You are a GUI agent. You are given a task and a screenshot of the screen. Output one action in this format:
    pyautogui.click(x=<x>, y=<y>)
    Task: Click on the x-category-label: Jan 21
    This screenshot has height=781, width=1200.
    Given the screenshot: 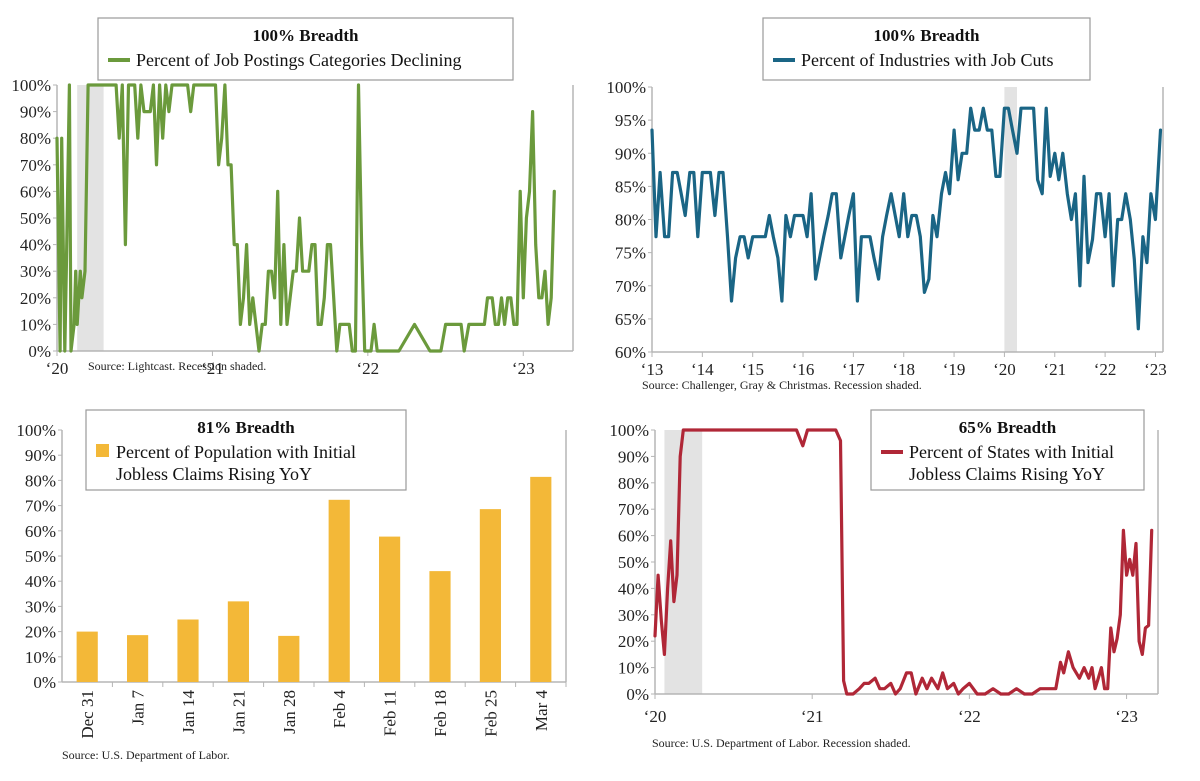 What is the action you would take?
    pyautogui.click(x=238, y=712)
    